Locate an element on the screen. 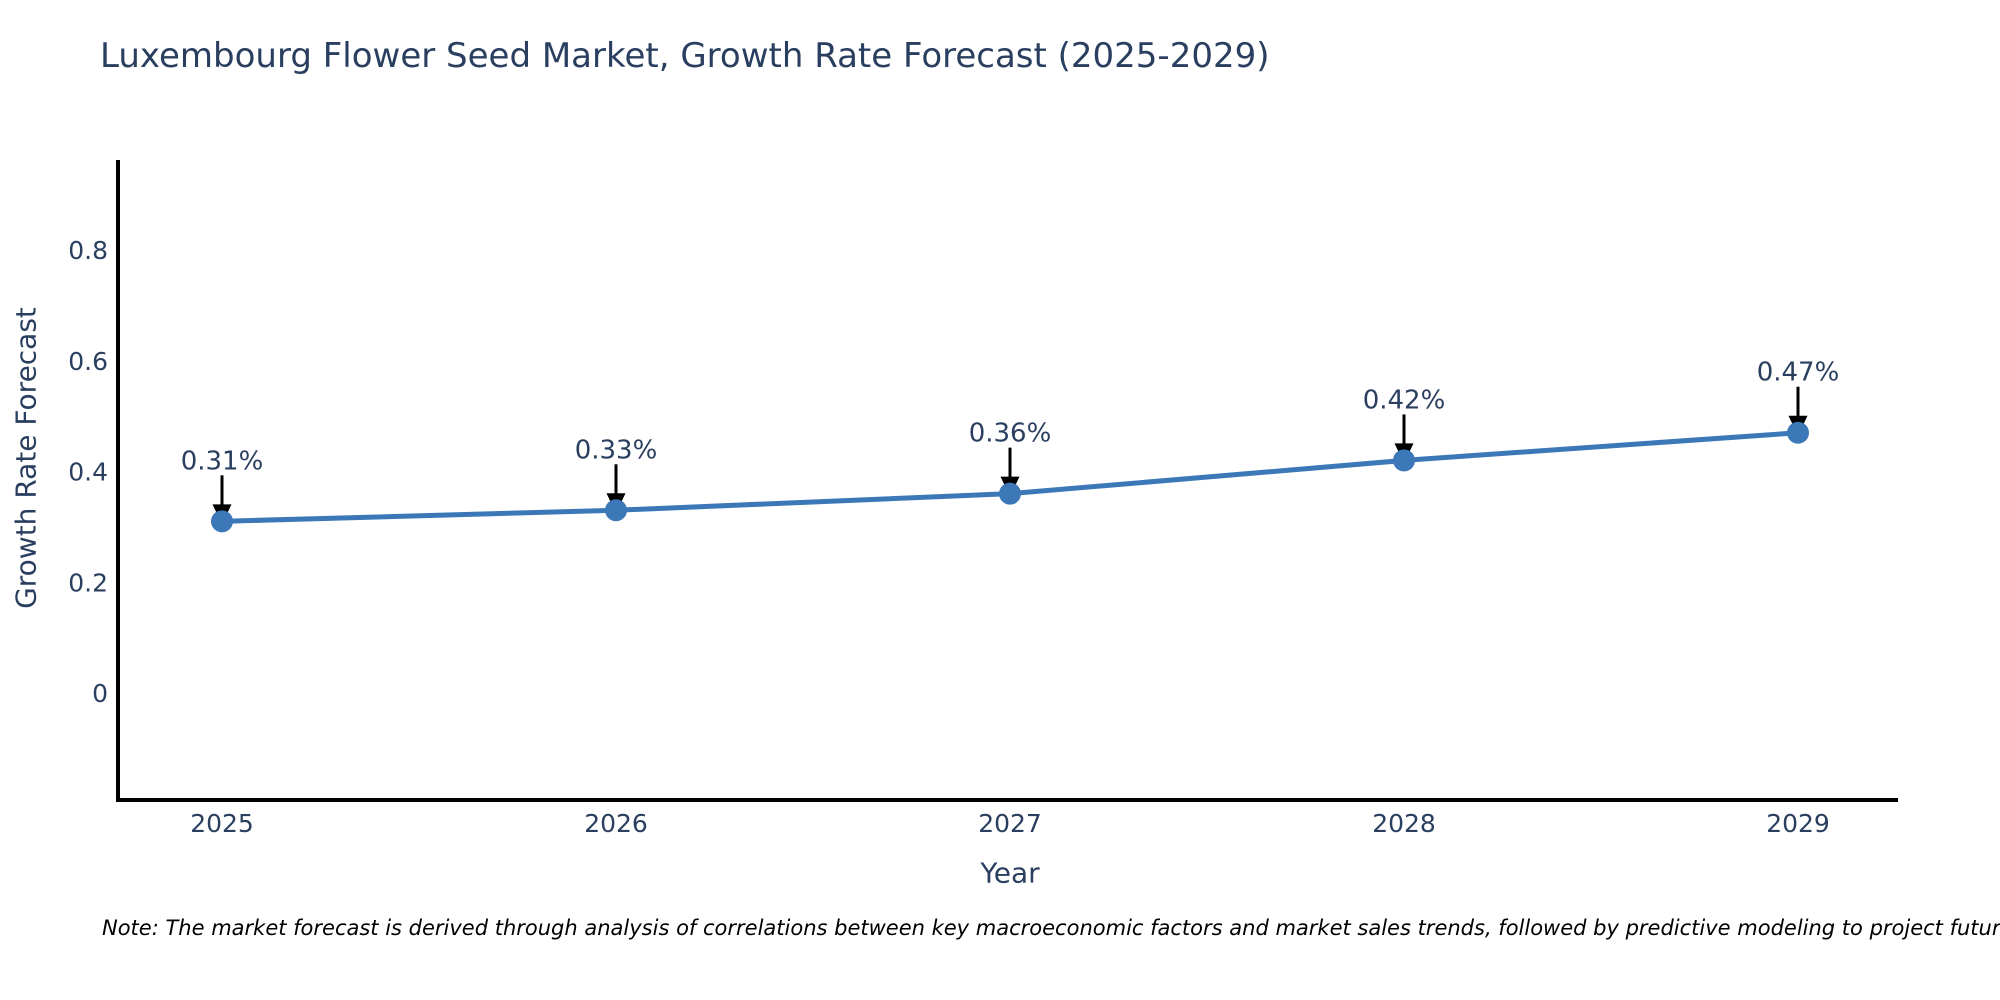  data-point-2026 is located at coordinates (616, 510).